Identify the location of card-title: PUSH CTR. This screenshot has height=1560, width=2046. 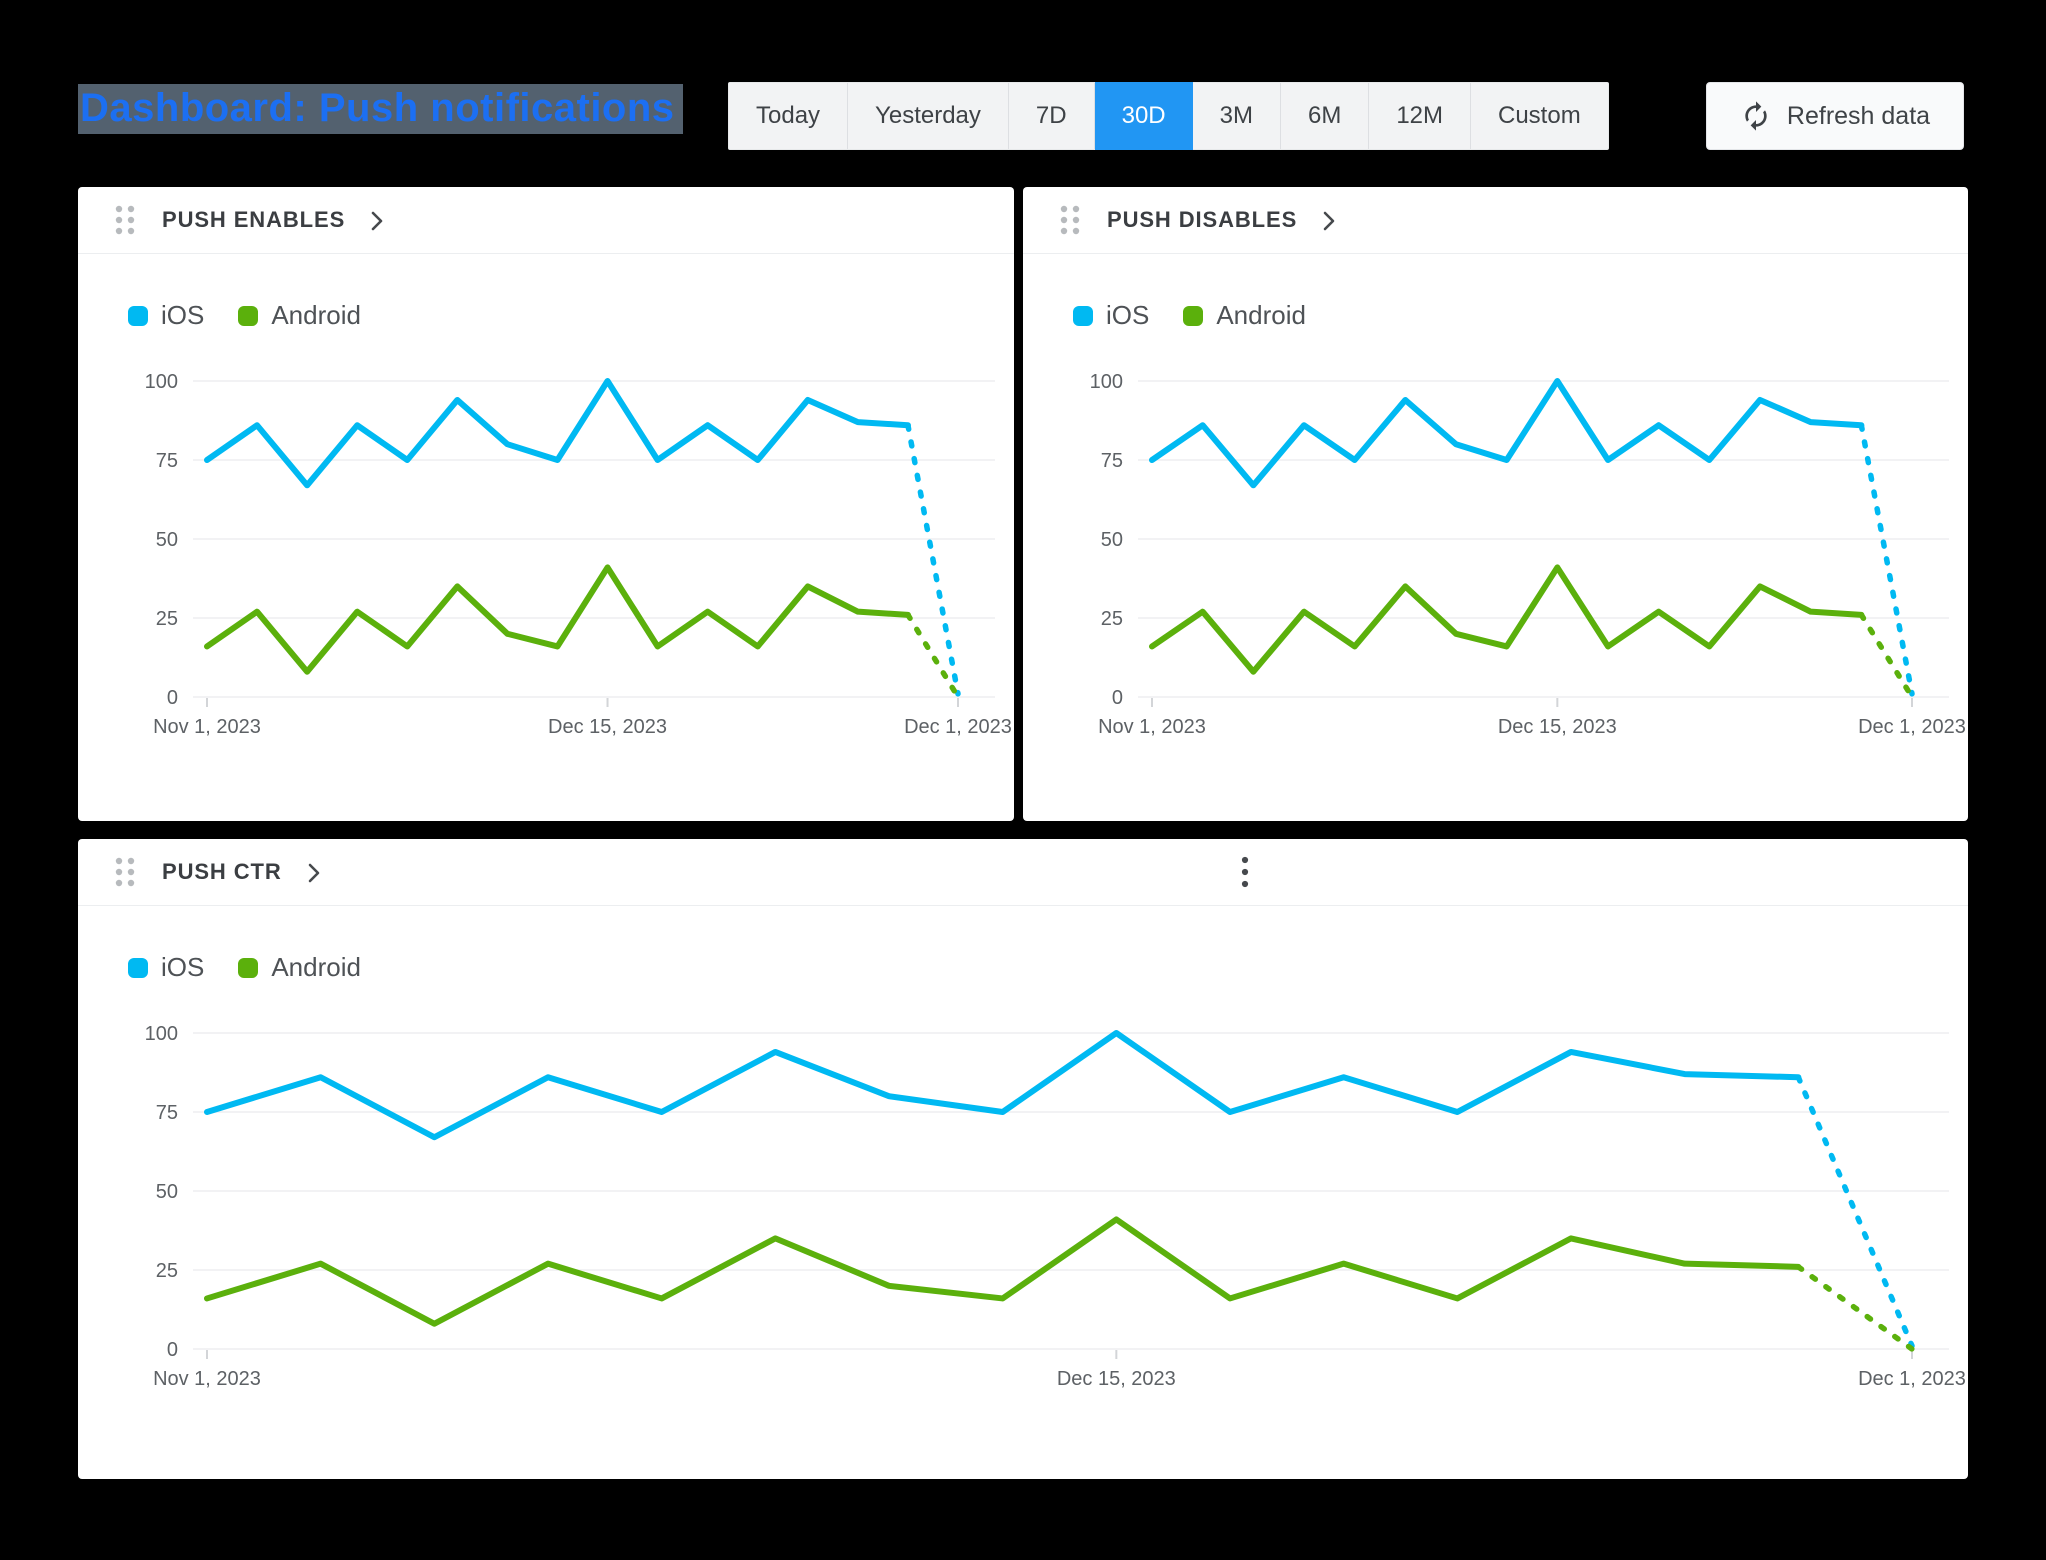
(222, 871).